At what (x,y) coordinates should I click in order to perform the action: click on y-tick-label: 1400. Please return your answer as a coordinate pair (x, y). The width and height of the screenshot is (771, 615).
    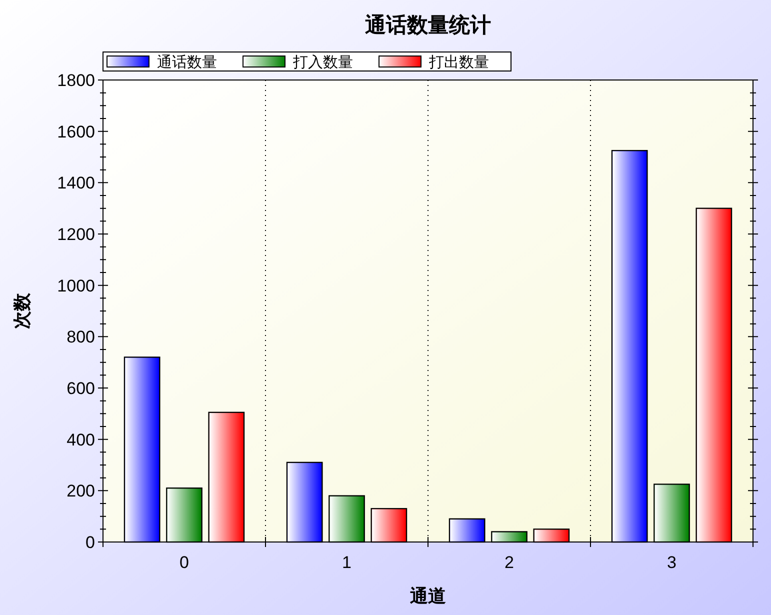
    Looking at the image, I should click on (76, 183).